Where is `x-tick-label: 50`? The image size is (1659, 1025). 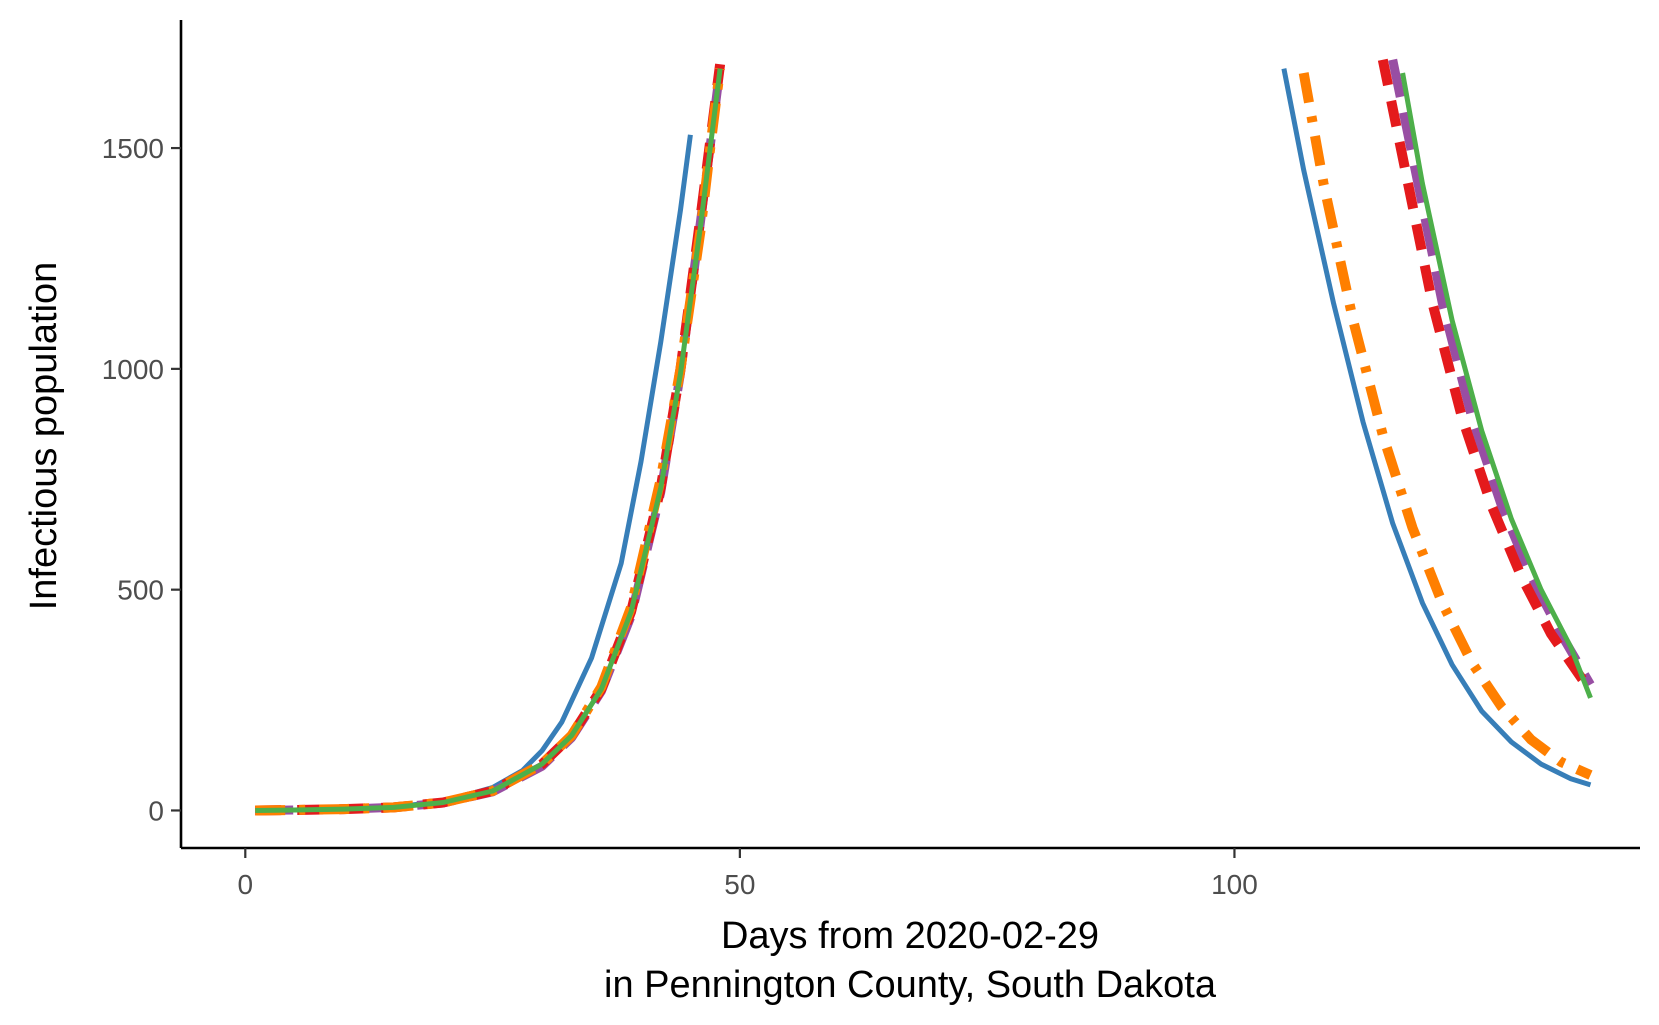
x-tick-label: 50 is located at coordinates (739, 884).